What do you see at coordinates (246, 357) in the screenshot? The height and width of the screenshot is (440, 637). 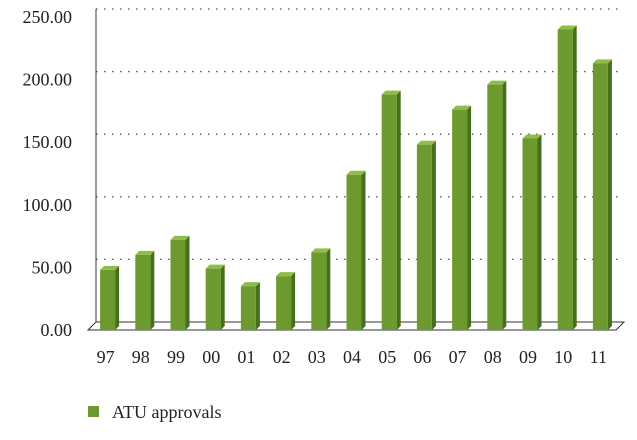 I see `x-tick-label: 01` at bounding box center [246, 357].